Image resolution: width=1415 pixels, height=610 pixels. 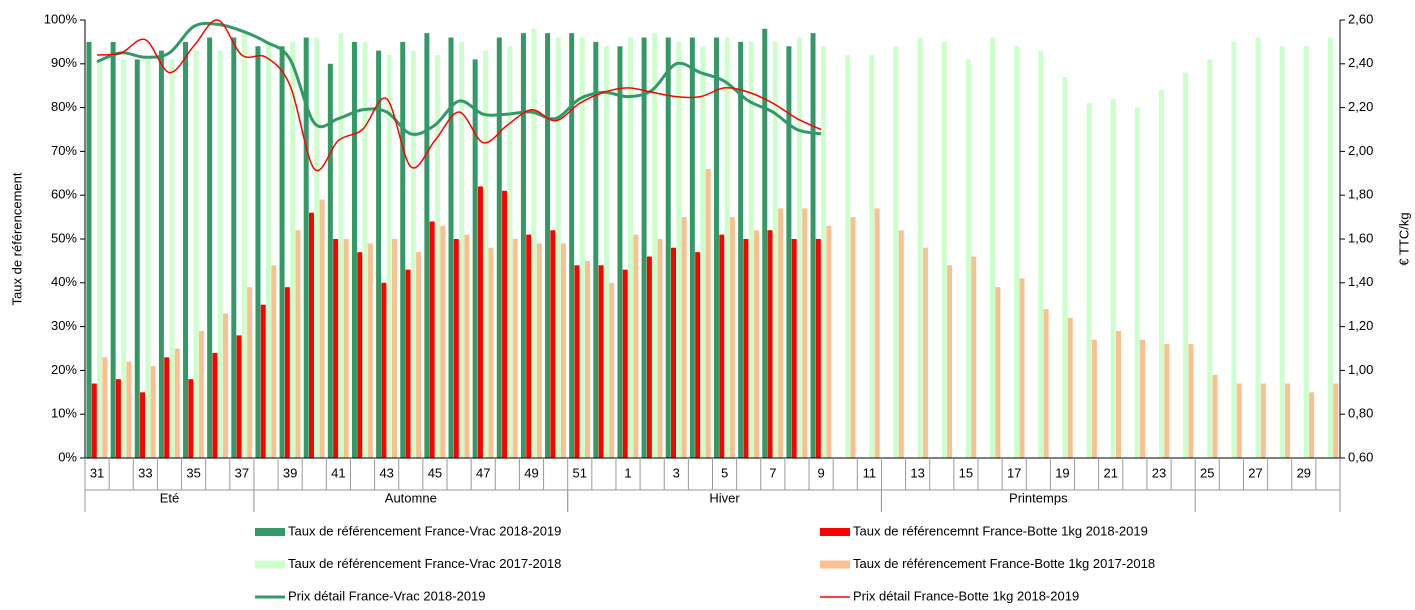 I want to click on group-label: Printemps, so click(x=1038, y=497).